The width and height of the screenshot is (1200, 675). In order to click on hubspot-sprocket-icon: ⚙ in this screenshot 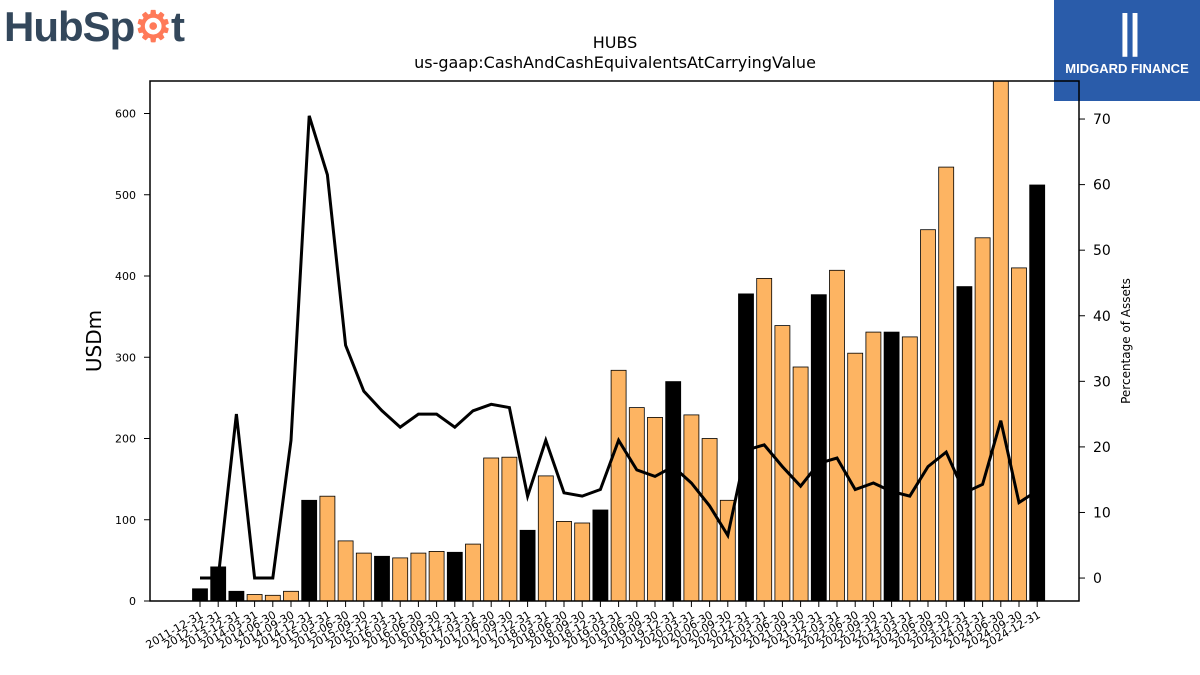, I will do `click(153, 26)`.